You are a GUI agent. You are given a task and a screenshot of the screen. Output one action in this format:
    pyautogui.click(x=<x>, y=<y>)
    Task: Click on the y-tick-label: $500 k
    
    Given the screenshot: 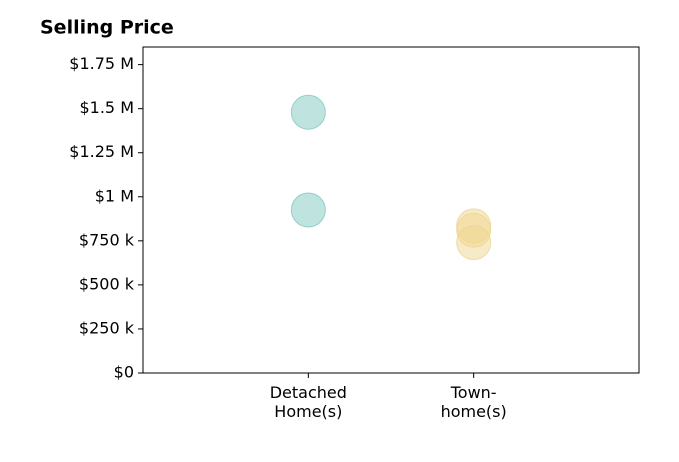 What is the action you would take?
    pyautogui.click(x=107, y=283)
    